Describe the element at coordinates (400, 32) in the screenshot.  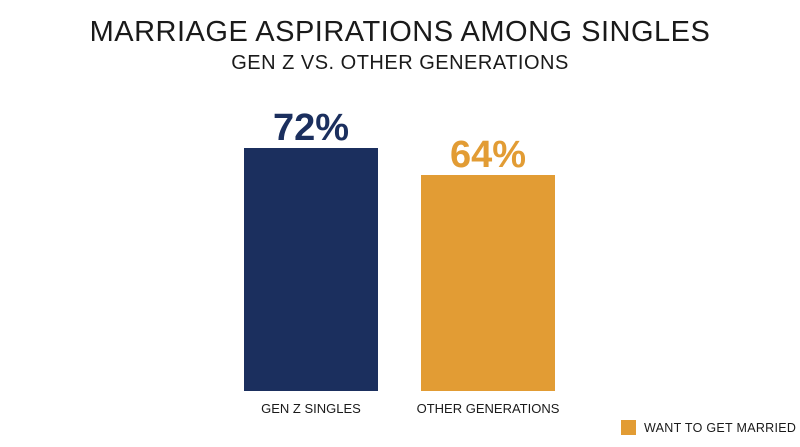
I see `chart-title: MARRIAGE ASPIRATIONS AMONG SINGLES` at that location.